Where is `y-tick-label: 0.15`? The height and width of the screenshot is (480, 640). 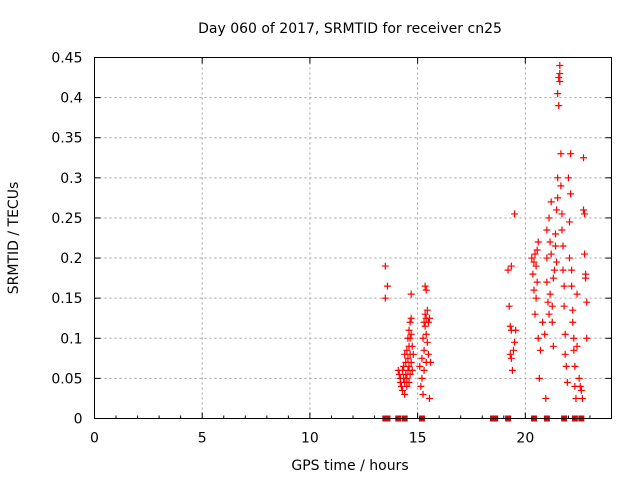
y-tick-label: 0.15 is located at coordinates (66, 299).